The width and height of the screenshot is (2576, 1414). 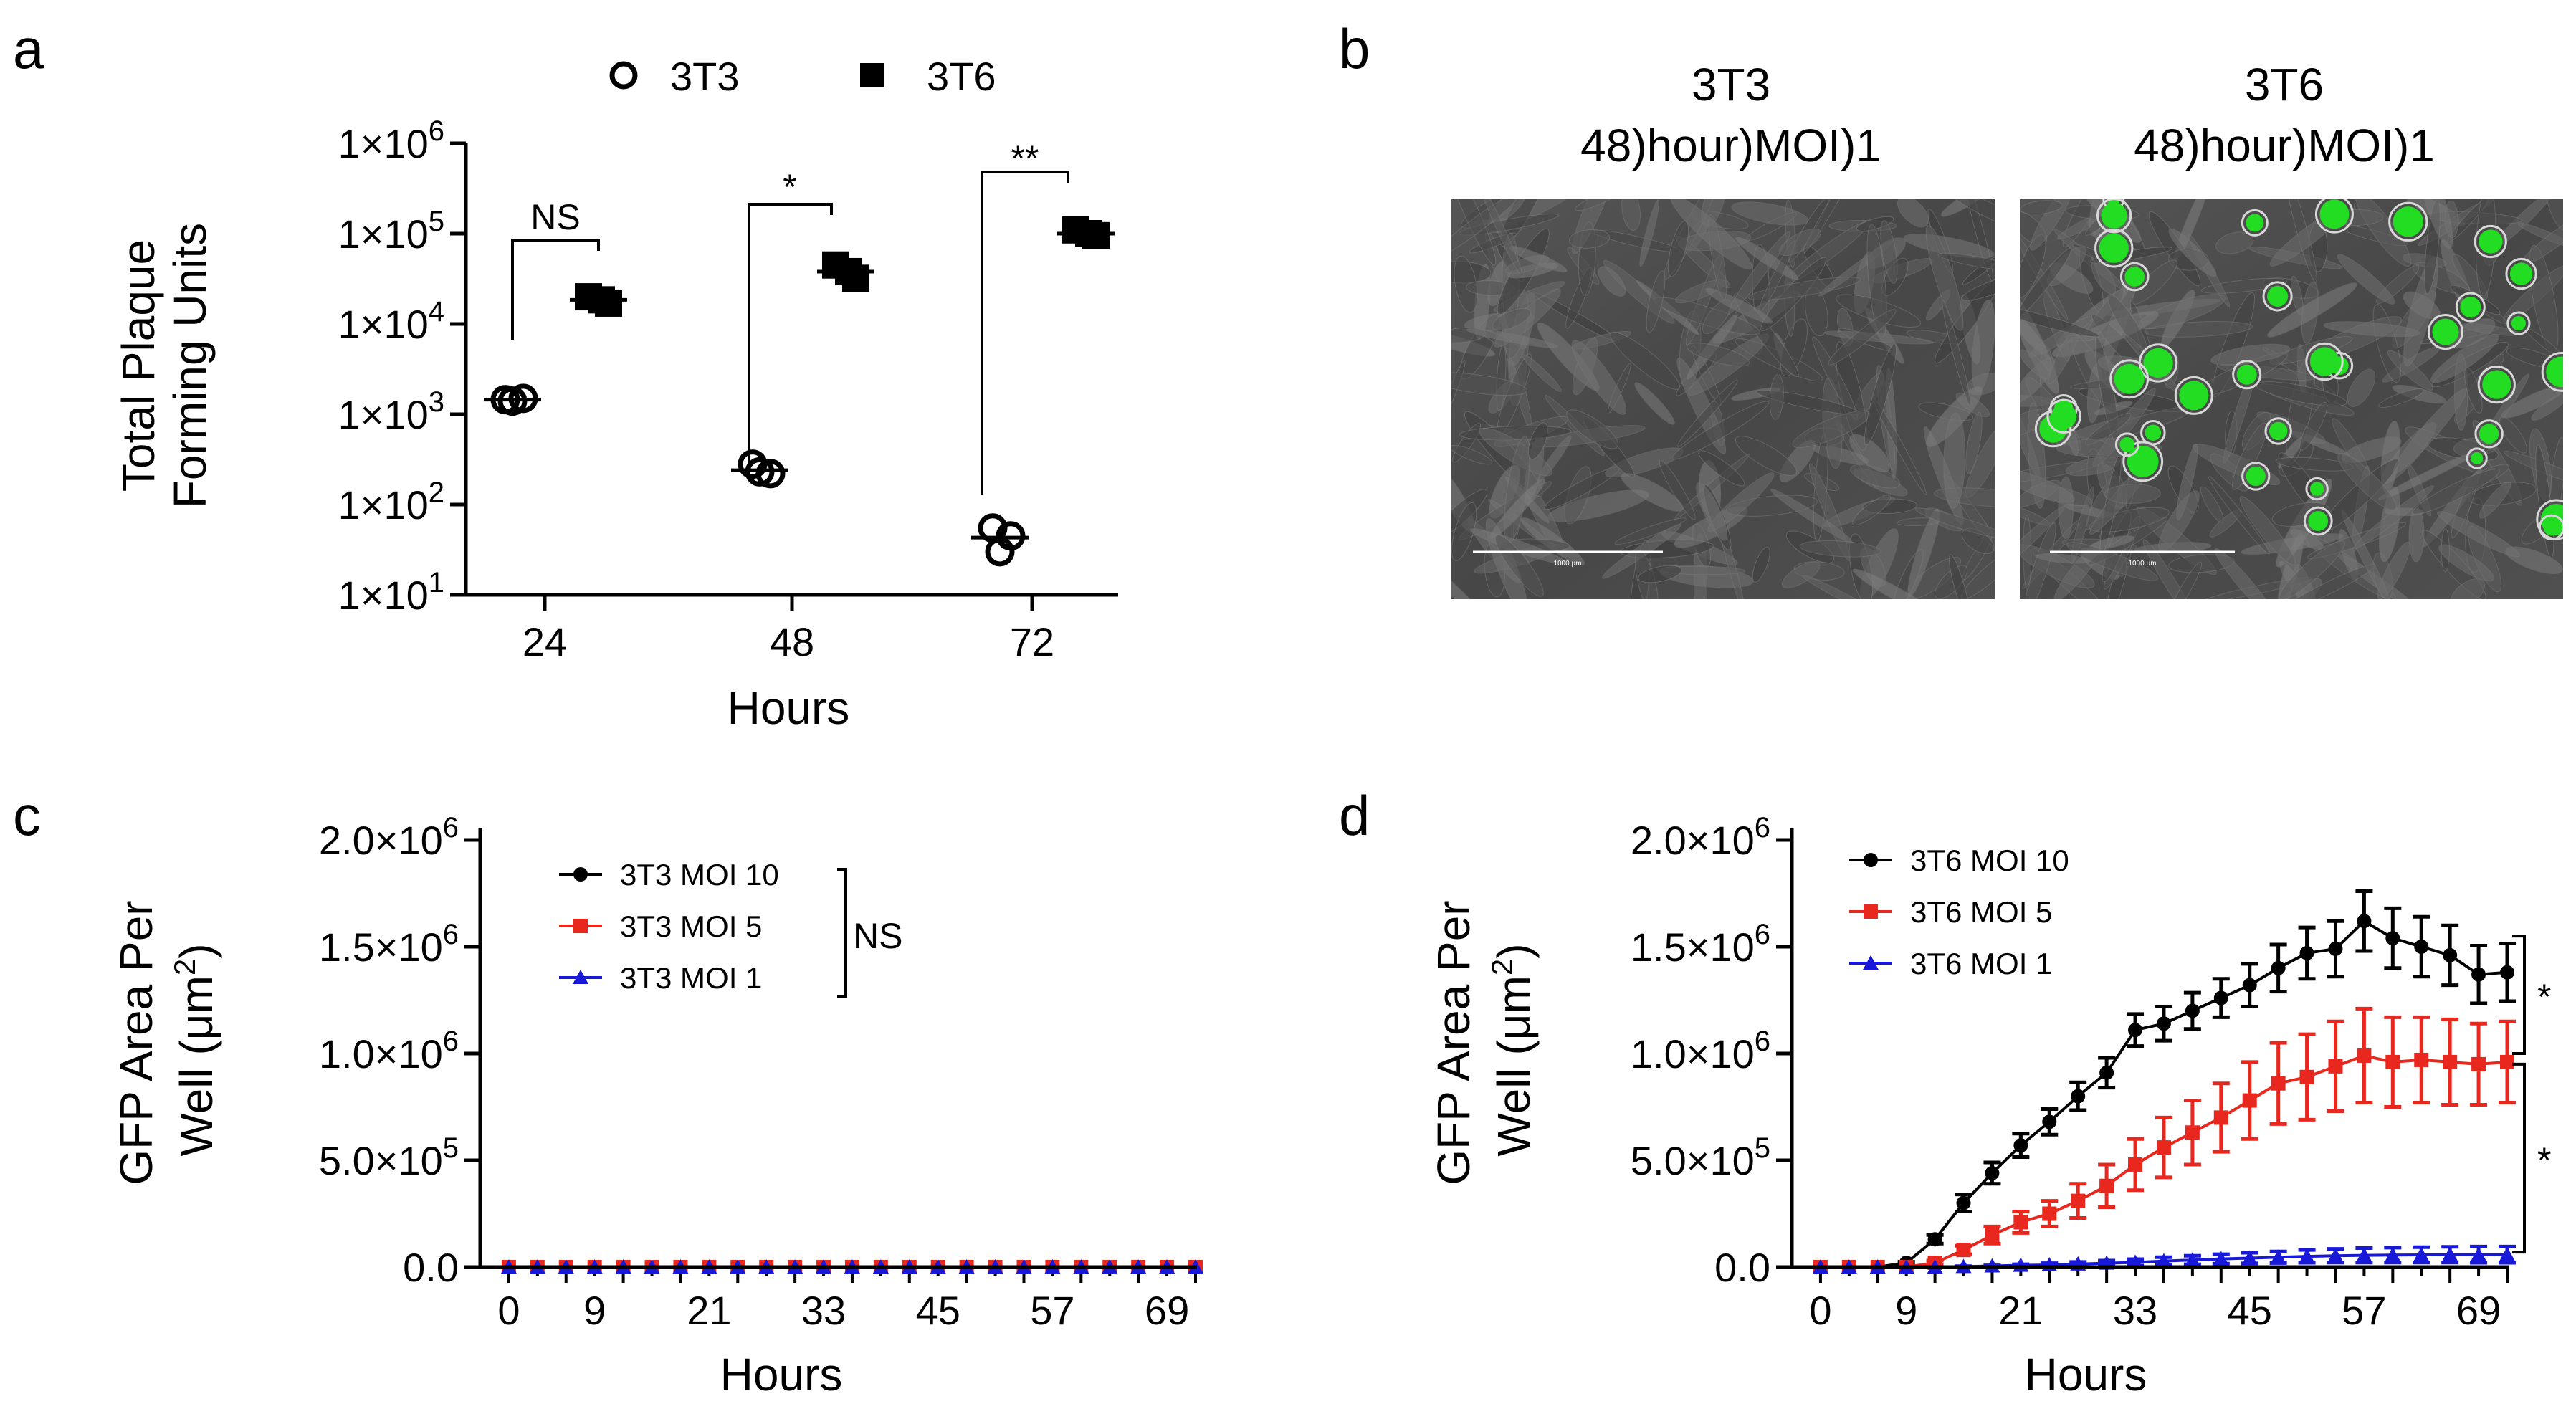 I want to click on panel-d-xlabel: Hours, so click(x=2086, y=1374).